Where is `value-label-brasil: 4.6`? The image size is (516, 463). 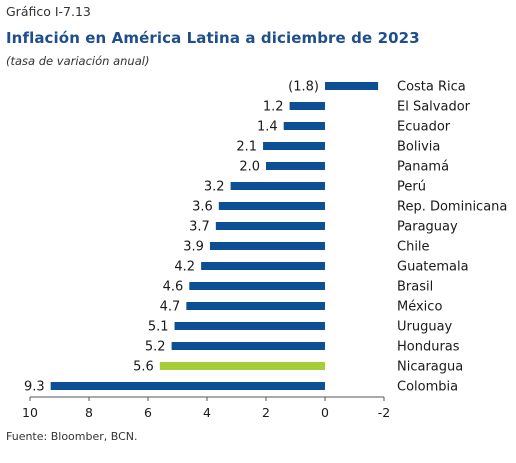 value-label-brasil: 4.6 is located at coordinates (173, 287).